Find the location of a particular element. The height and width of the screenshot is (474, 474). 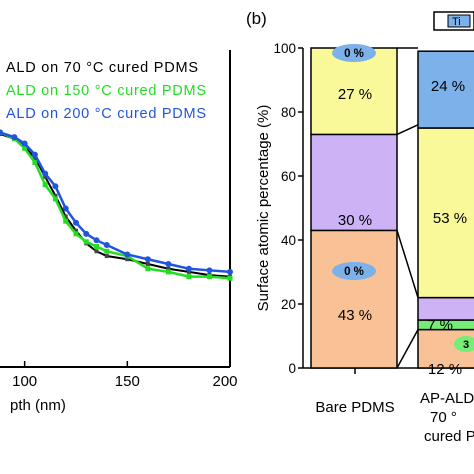

y-tick-label: 100 is located at coordinates (284, 48).